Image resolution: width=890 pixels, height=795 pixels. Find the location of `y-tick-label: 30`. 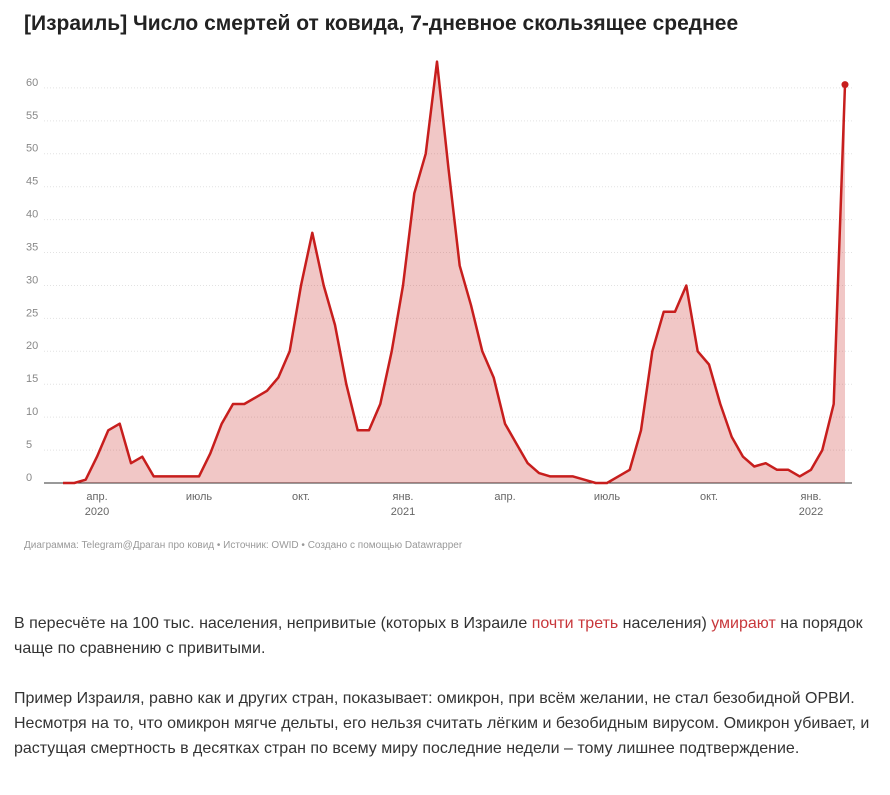

y-tick-label: 30 is located at coordinates (32, 280).